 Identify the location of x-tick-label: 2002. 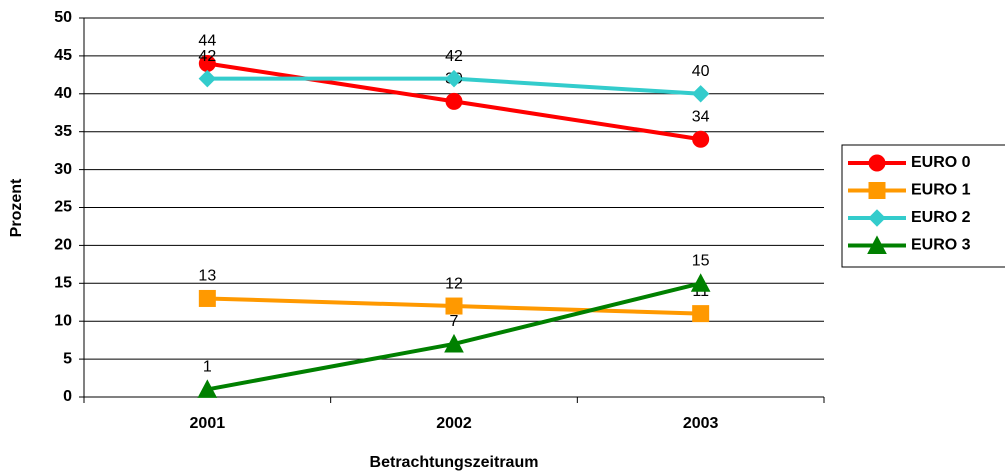
(454, 423).